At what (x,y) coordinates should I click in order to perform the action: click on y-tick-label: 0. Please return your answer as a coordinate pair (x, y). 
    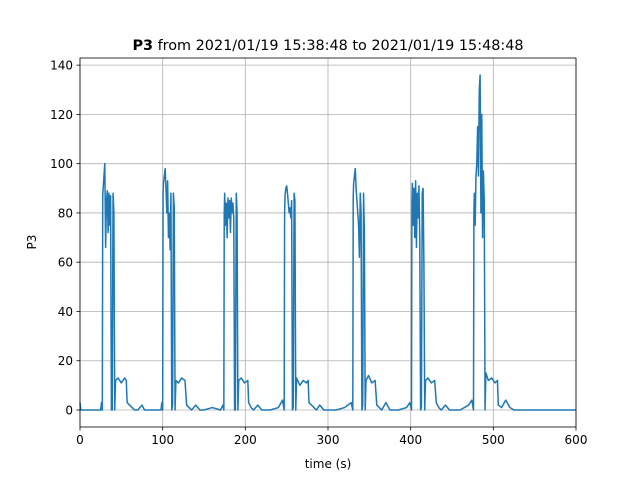
    Looking at the image, I should click on (69, 411).